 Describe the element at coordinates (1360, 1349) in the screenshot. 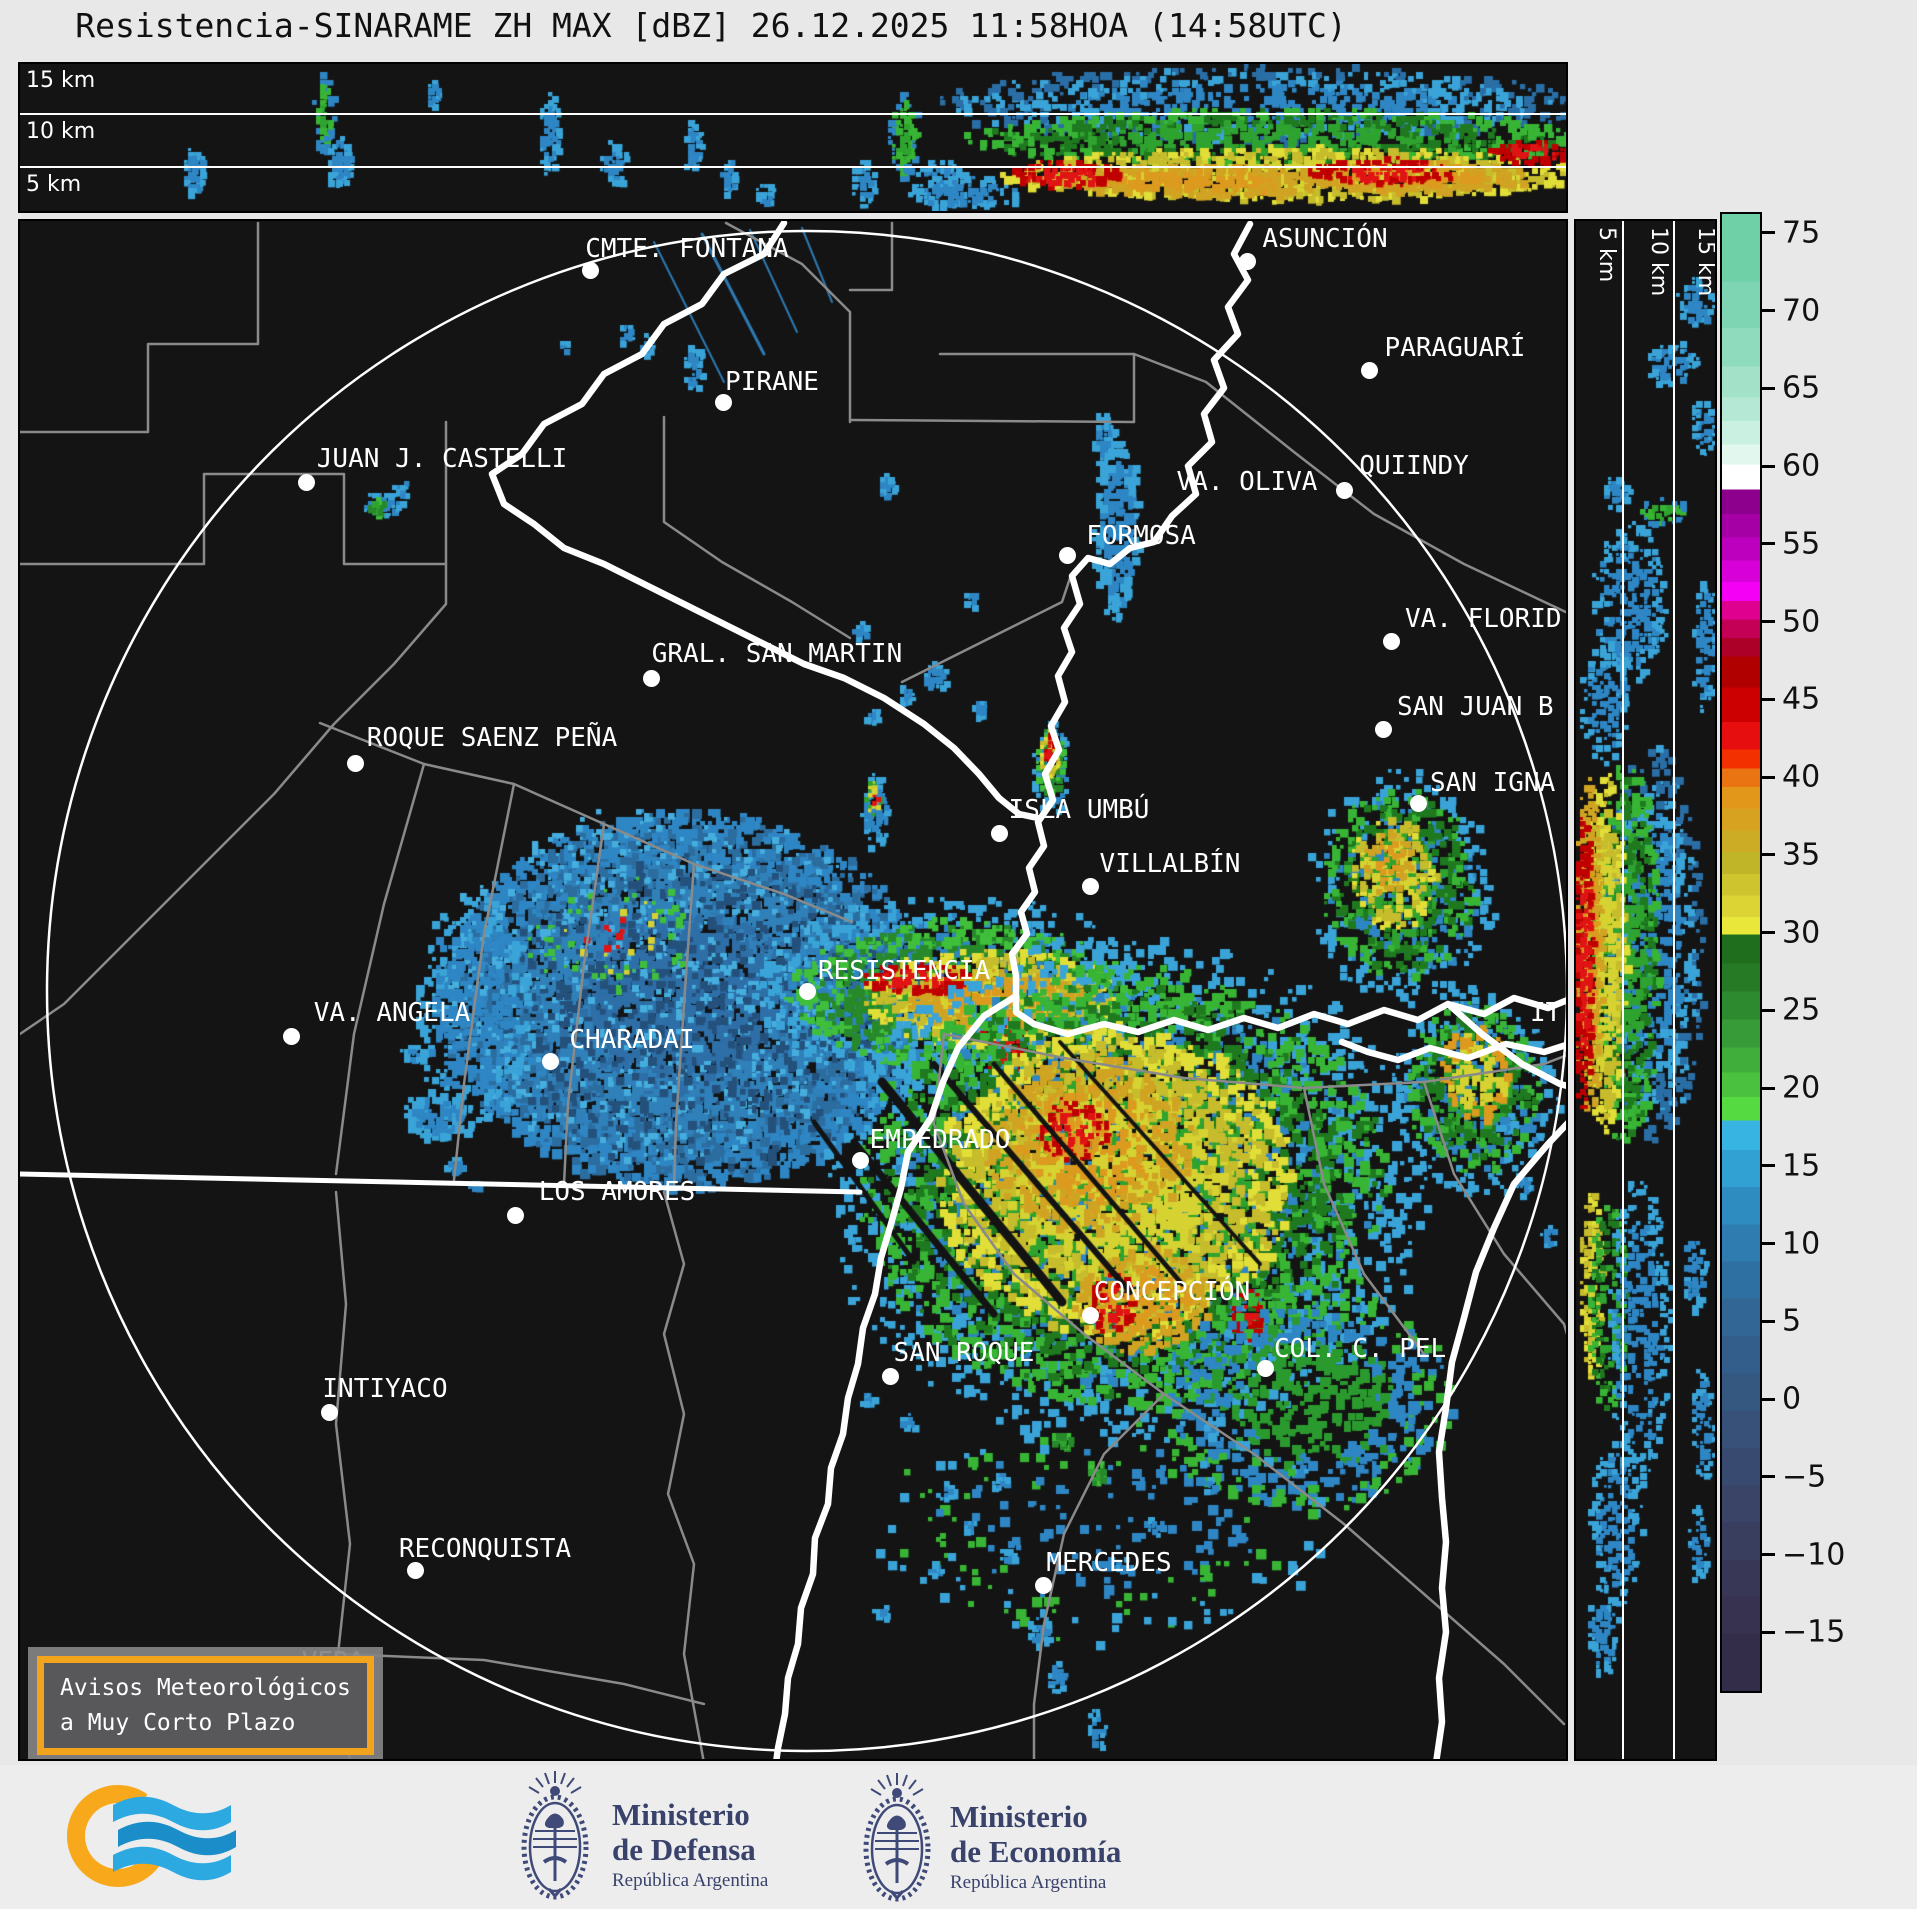

I see `city-label: COL. C. PEL` at that location.